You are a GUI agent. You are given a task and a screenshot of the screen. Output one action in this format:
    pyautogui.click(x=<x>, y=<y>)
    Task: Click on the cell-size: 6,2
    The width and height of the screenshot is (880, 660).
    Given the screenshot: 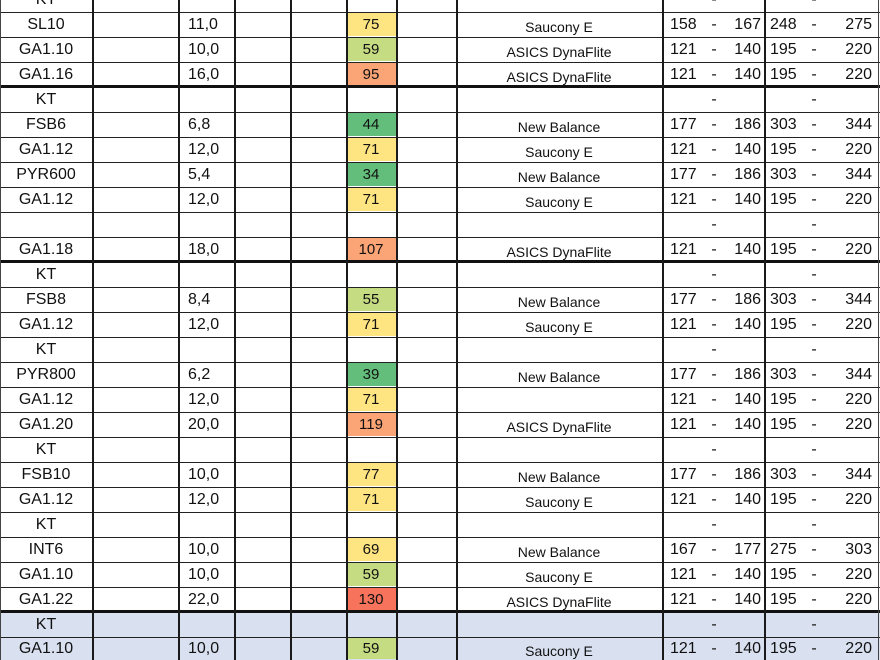 What is the action you would take?
    pyautogui.click(x=199, y=374)
    